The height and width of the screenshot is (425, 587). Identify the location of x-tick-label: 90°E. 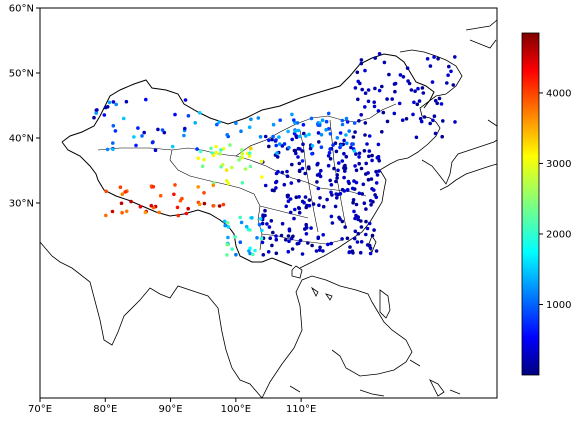
(171, 409).